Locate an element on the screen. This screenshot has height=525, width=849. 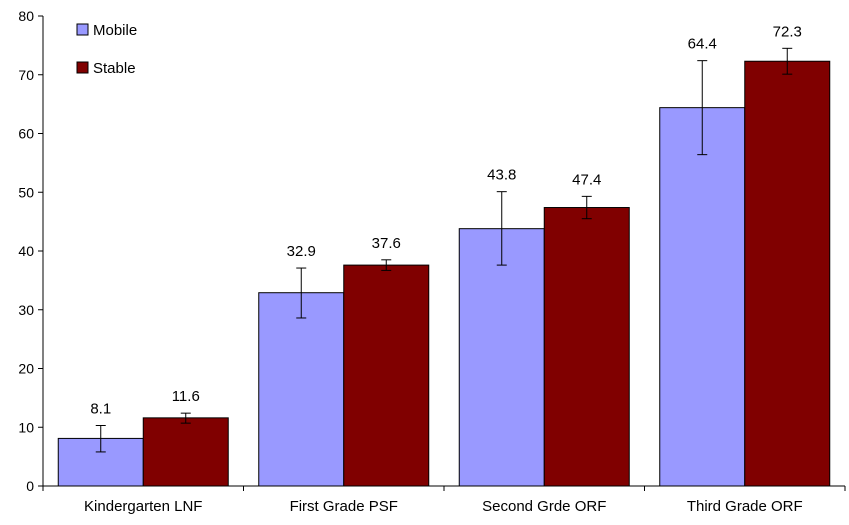
data-label: 11.6 is located at coordinates (186, 396).